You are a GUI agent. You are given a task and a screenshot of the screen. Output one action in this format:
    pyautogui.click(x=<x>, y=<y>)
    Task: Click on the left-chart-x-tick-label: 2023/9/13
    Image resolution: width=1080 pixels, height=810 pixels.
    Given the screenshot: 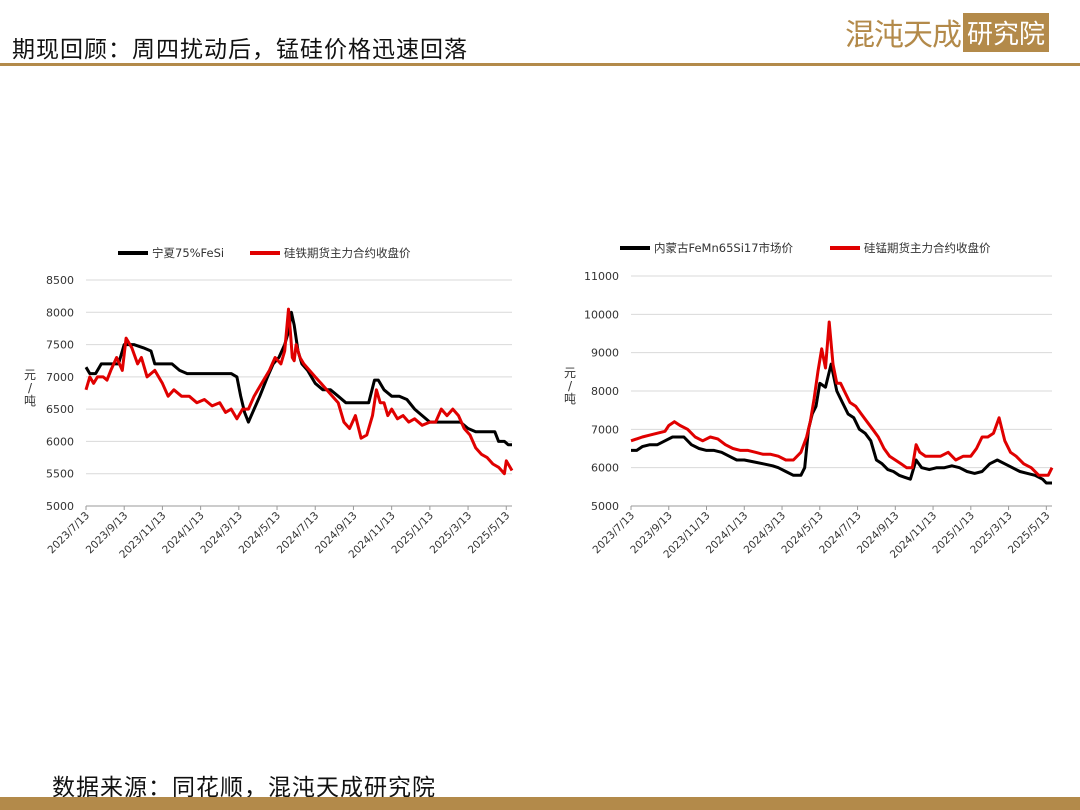 What is the action you would take?
    pyautogui.click(x=107, y=533)
    